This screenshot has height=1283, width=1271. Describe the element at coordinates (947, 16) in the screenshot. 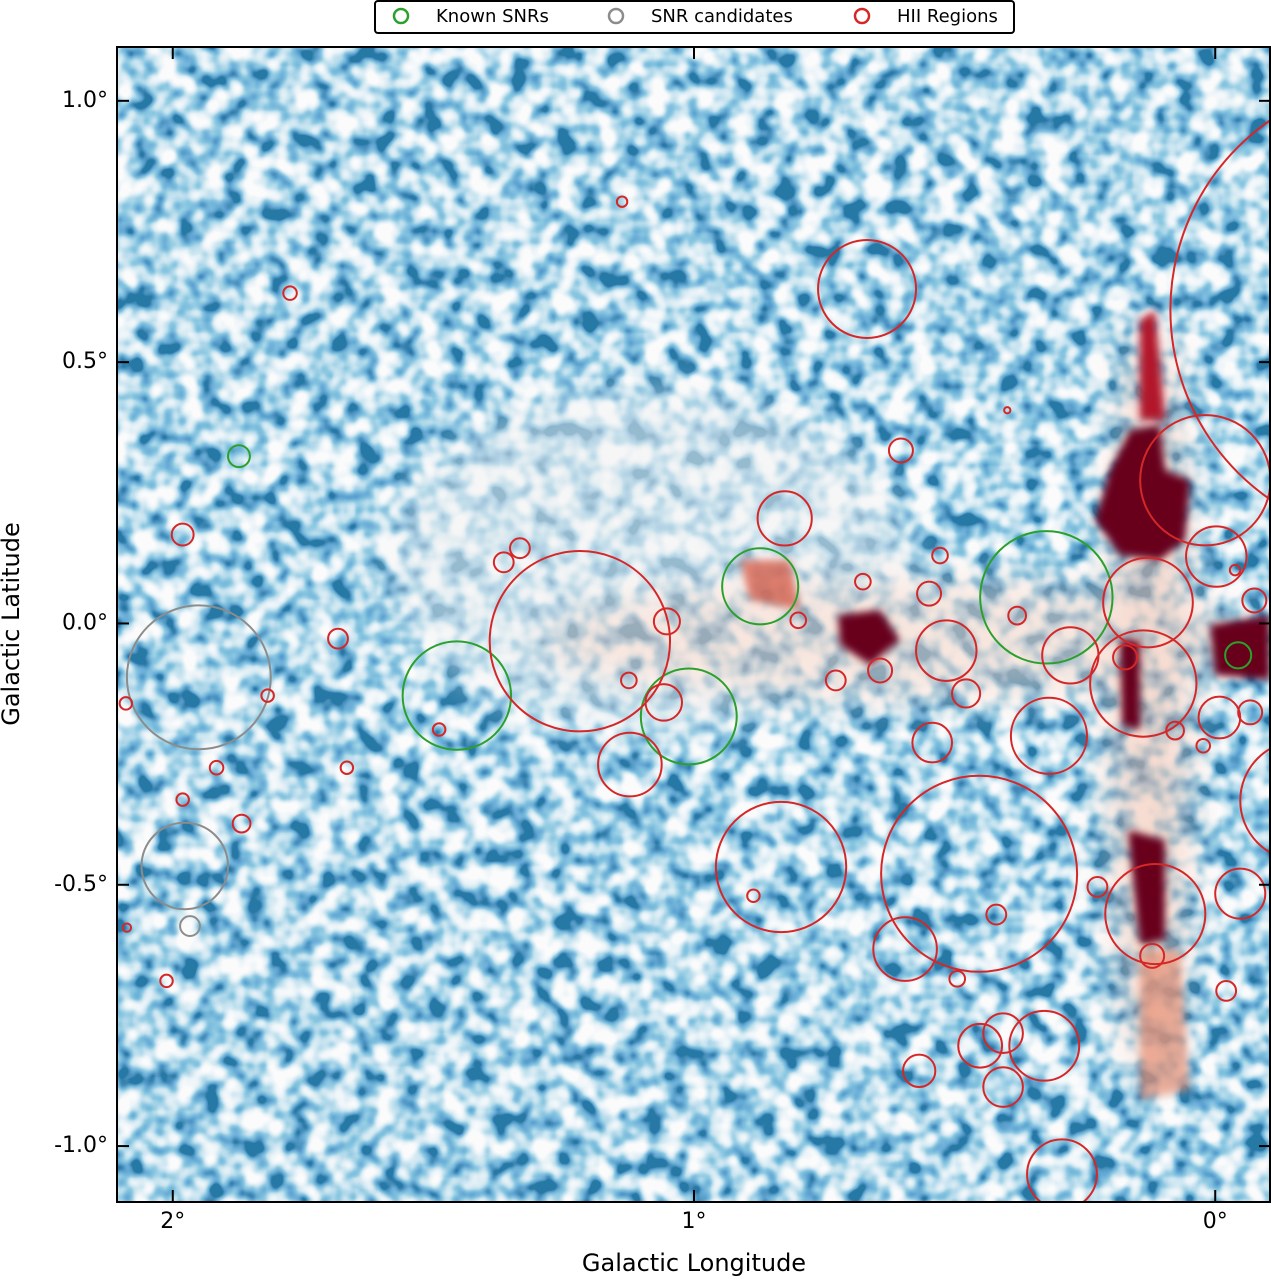

I see `legend-label: HII Regions` at that location.